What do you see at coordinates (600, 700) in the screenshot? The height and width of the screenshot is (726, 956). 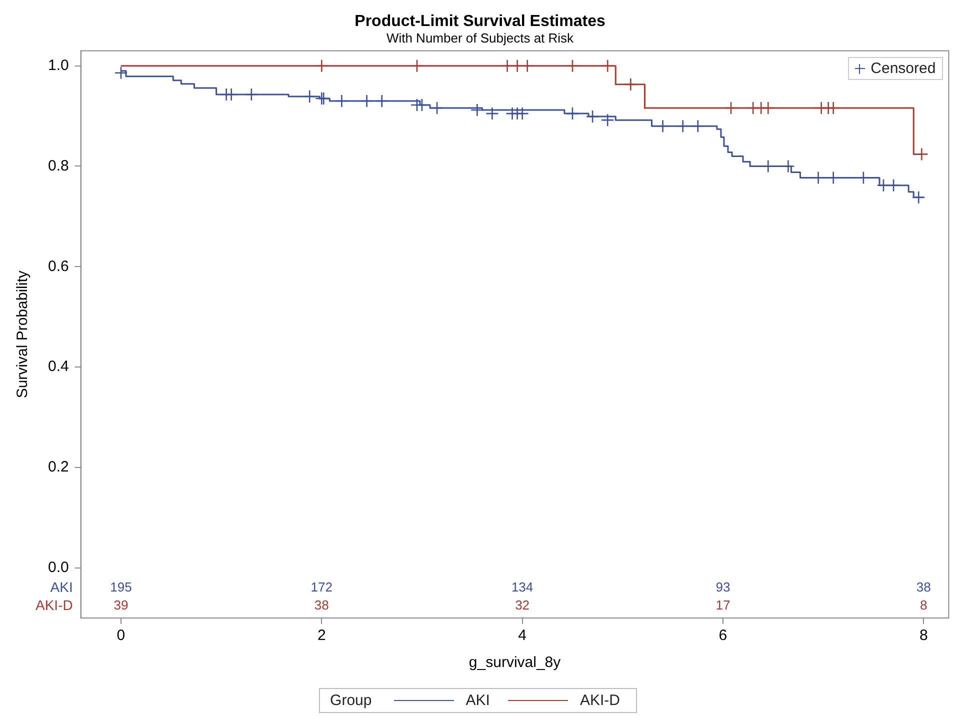 I see `legend-label: AKI-D` at bounding box center [600, 700].